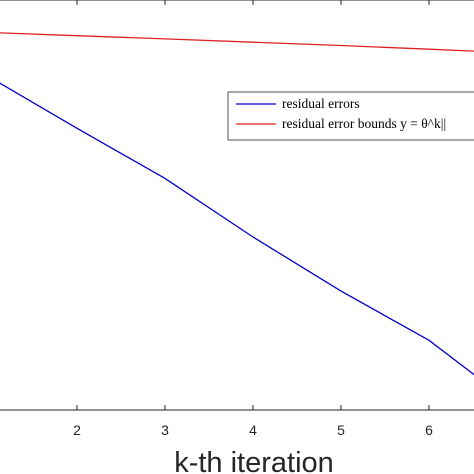 Image resolution: width=474 pixels, height=474 pixels. Describe the element at coordinates (253, 430) in the screenshot. I see `x-tick-label: 4` at that location.